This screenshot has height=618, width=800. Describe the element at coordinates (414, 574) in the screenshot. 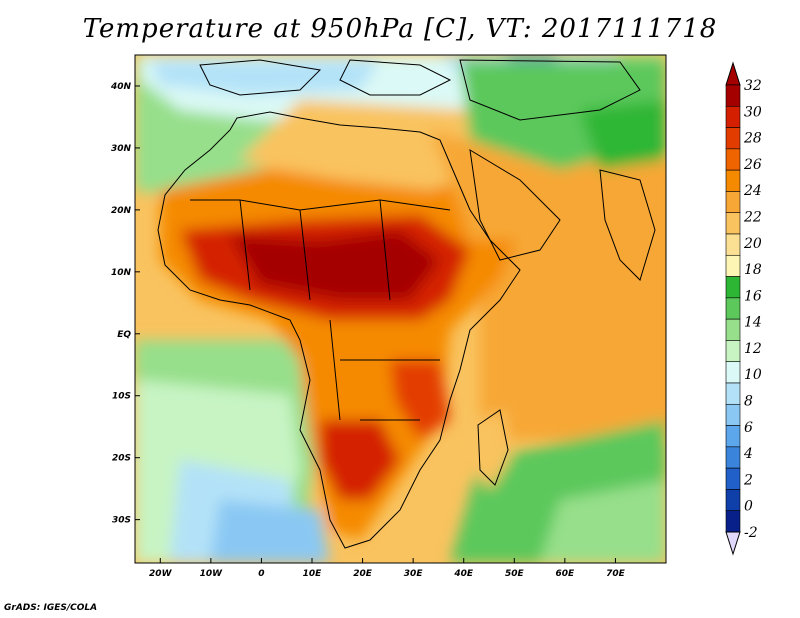

I see `lon-tick-label: 30E` at that location.